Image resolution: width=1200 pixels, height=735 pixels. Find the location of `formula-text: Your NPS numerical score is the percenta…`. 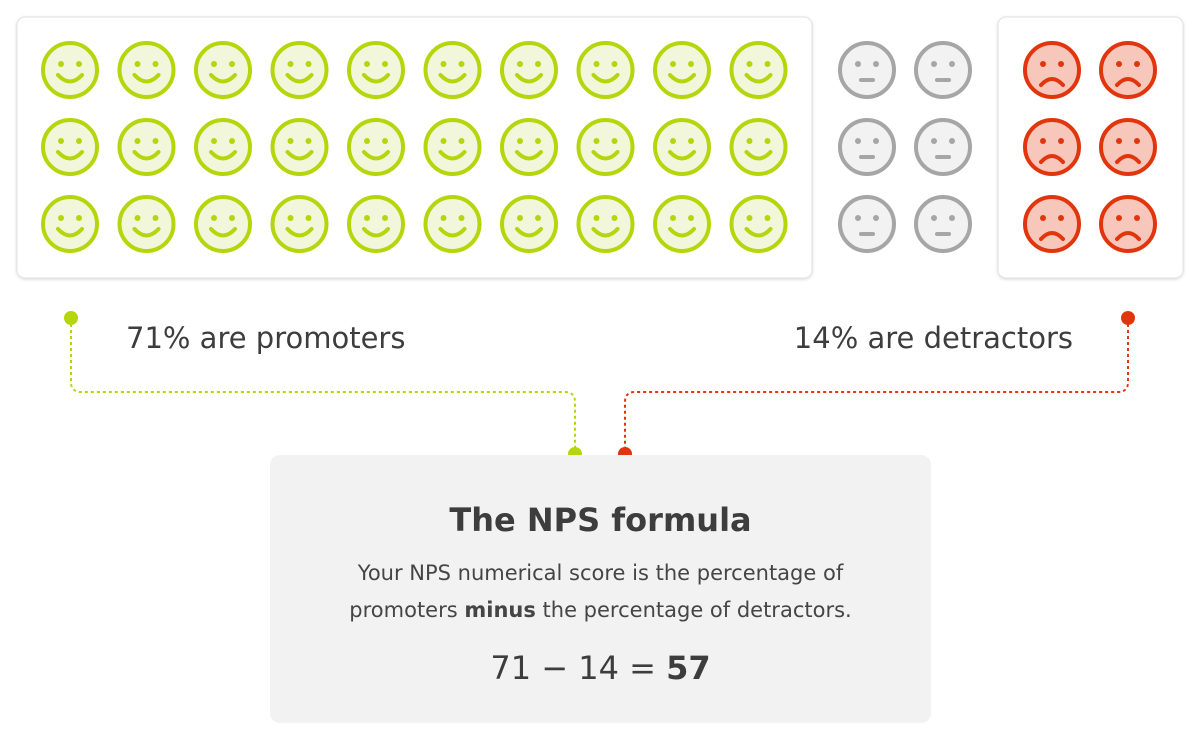

formula-text: Your NPS numerical score is the percenta… is located at coordinates (600, 592).